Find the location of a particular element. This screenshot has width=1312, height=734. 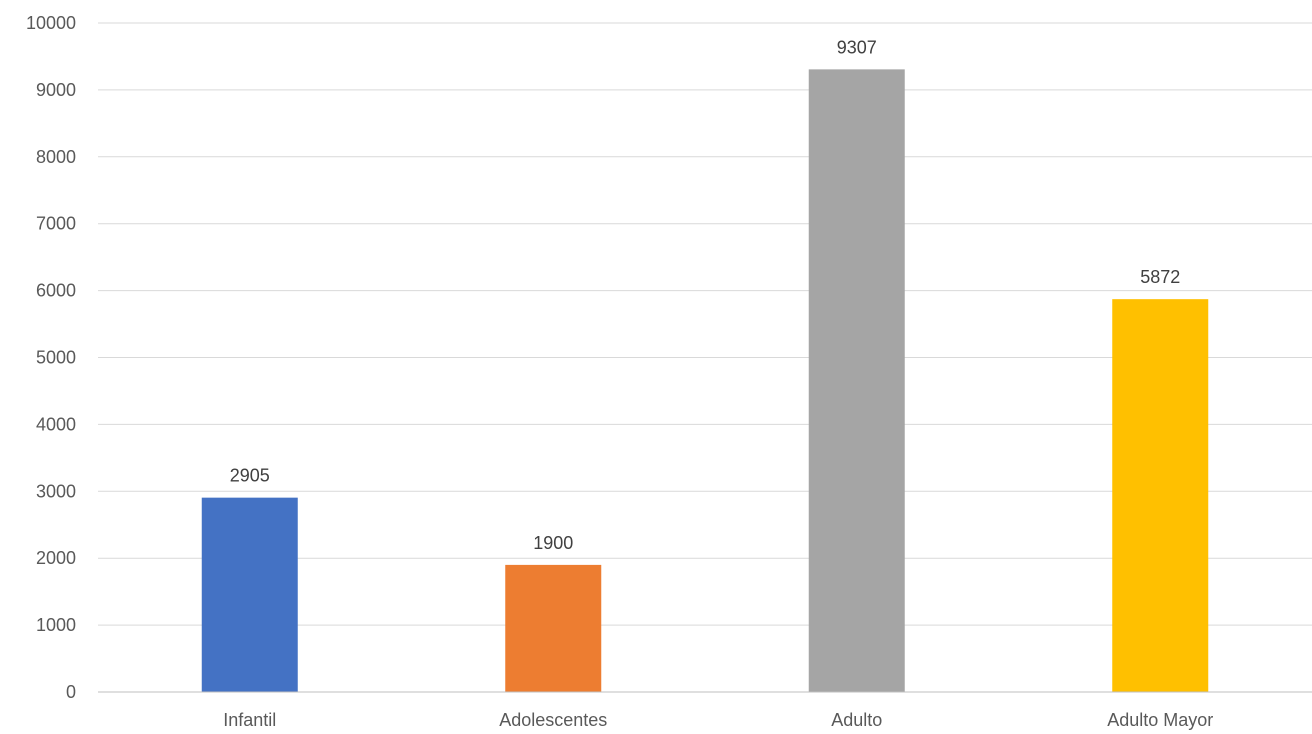

bar-data-label: 9307 is located at coordinates (857, 47).